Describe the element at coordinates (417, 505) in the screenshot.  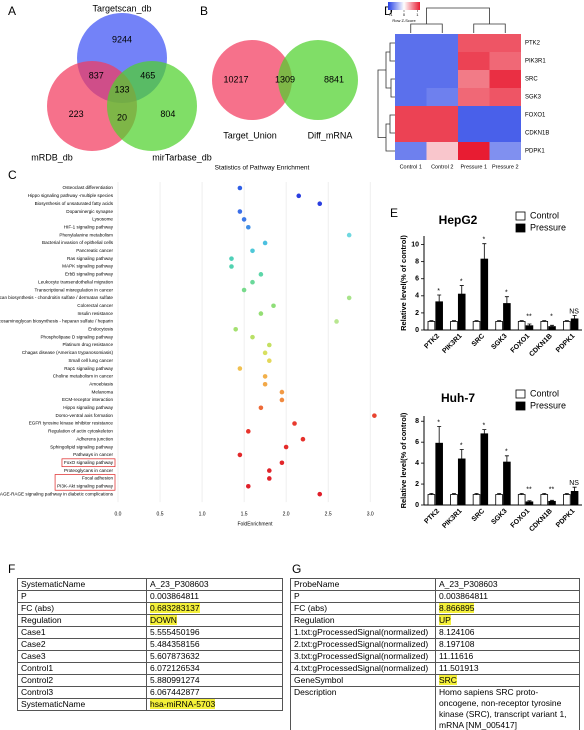
I see `y-tick-label: 0` at that location.